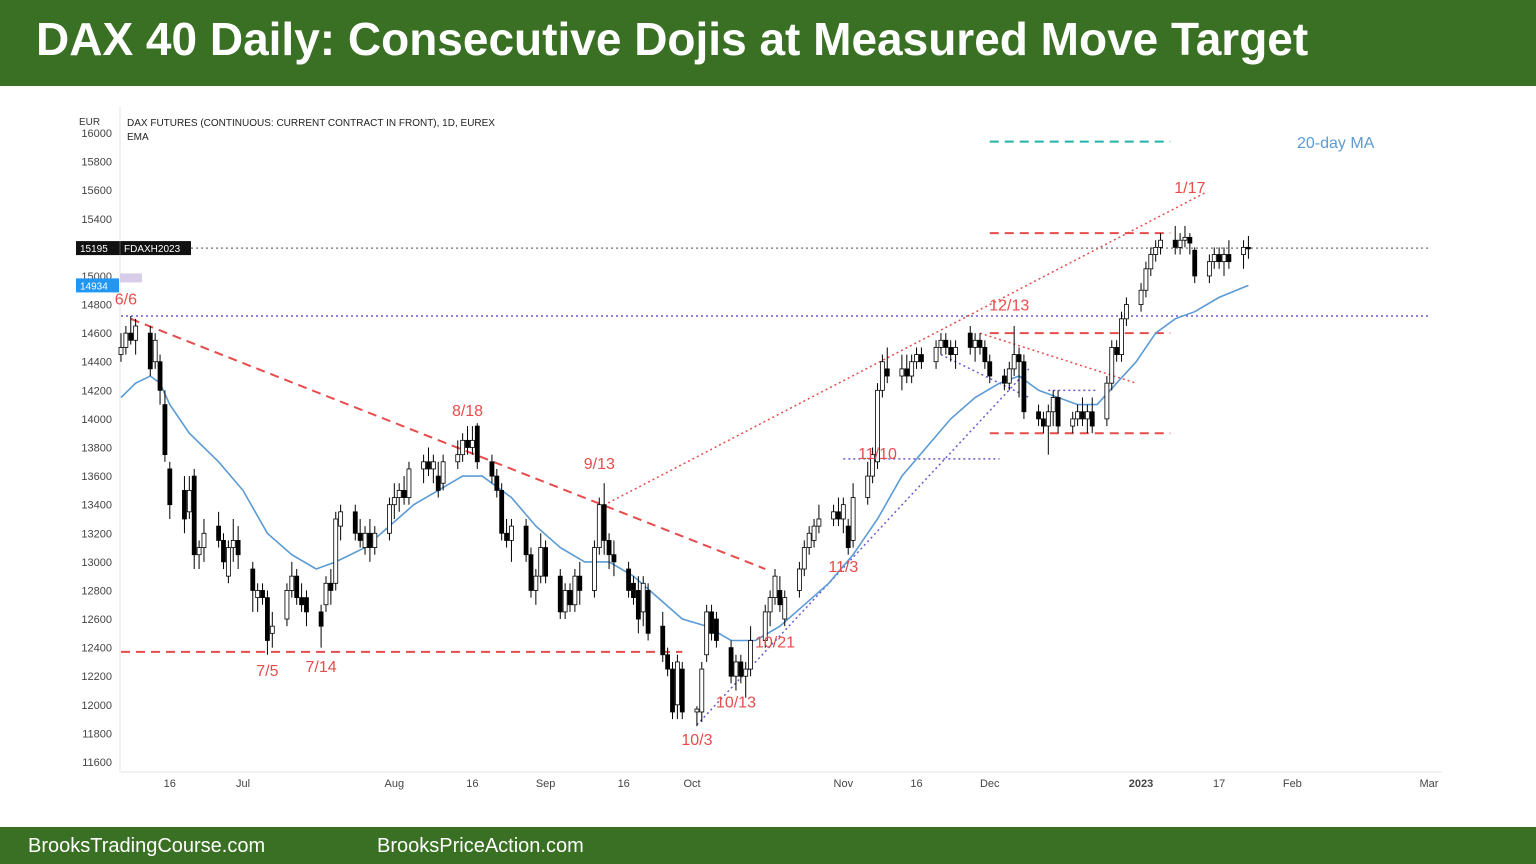 The height and width of the screenshot is (864, 1536). What do you see at coordinates (736, 703) in the screenshot?
I see `annotation-label: 10/13` at bounding box center [736, 703].